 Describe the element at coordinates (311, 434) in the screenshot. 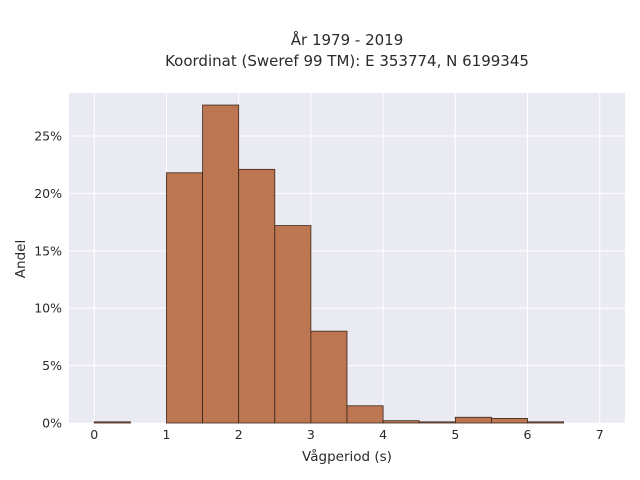

I see `x-tick-label: 3` at that location.